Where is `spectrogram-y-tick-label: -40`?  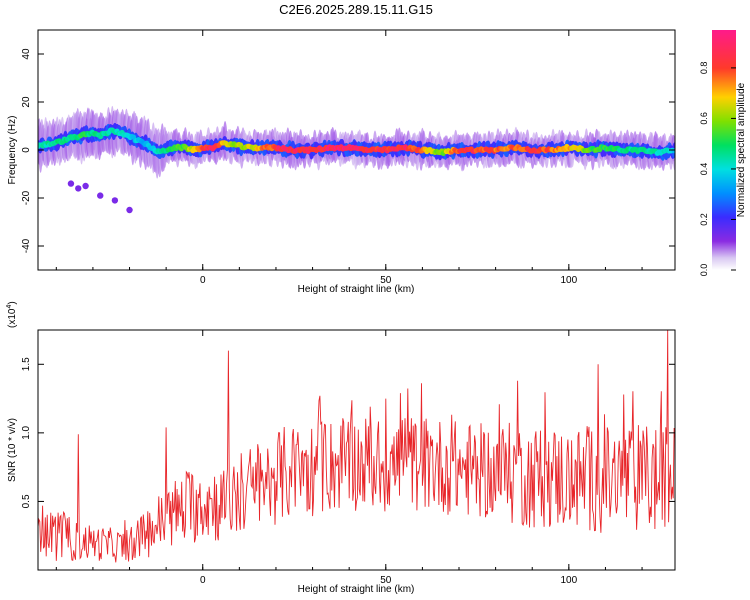
spectrogram-y-tick-label: -40 is located at coordinates (26, 245).